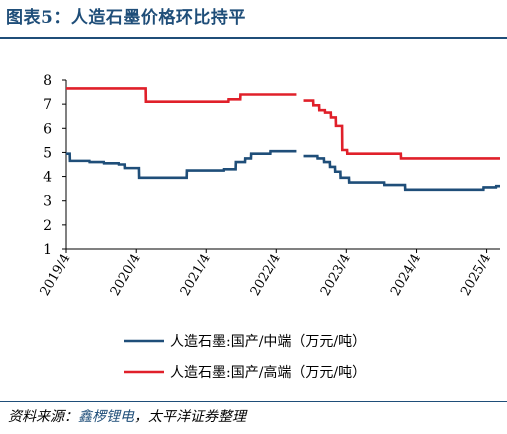 Image resolution: width=507 pixels, height=434 pixels. Describe the element at coordinates (266, 275) in the screenshot. I see `x-tick-label: 2022/4` at that location.